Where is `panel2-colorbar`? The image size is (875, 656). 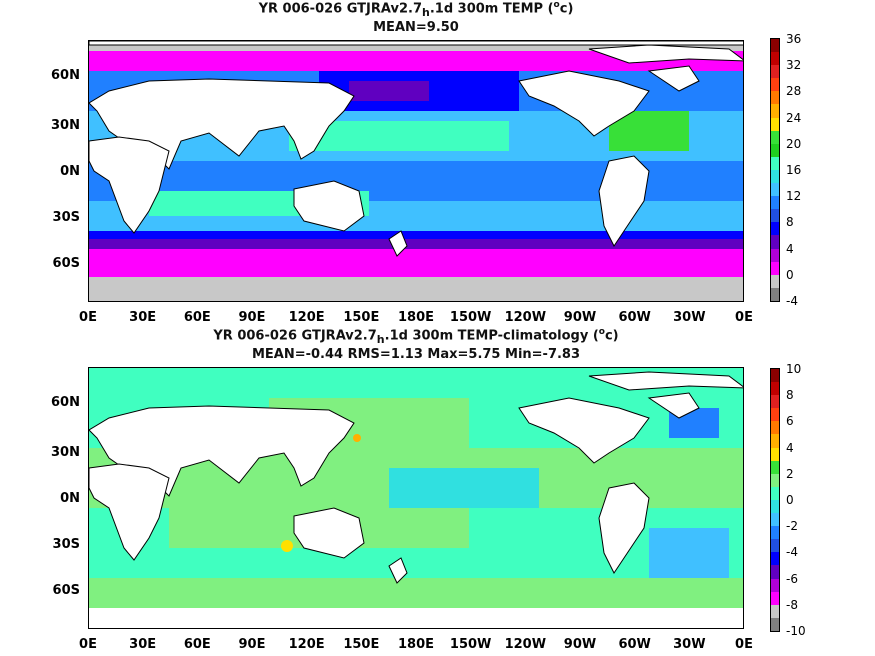
panel2-colorbar is located at coordinates (775, 500).